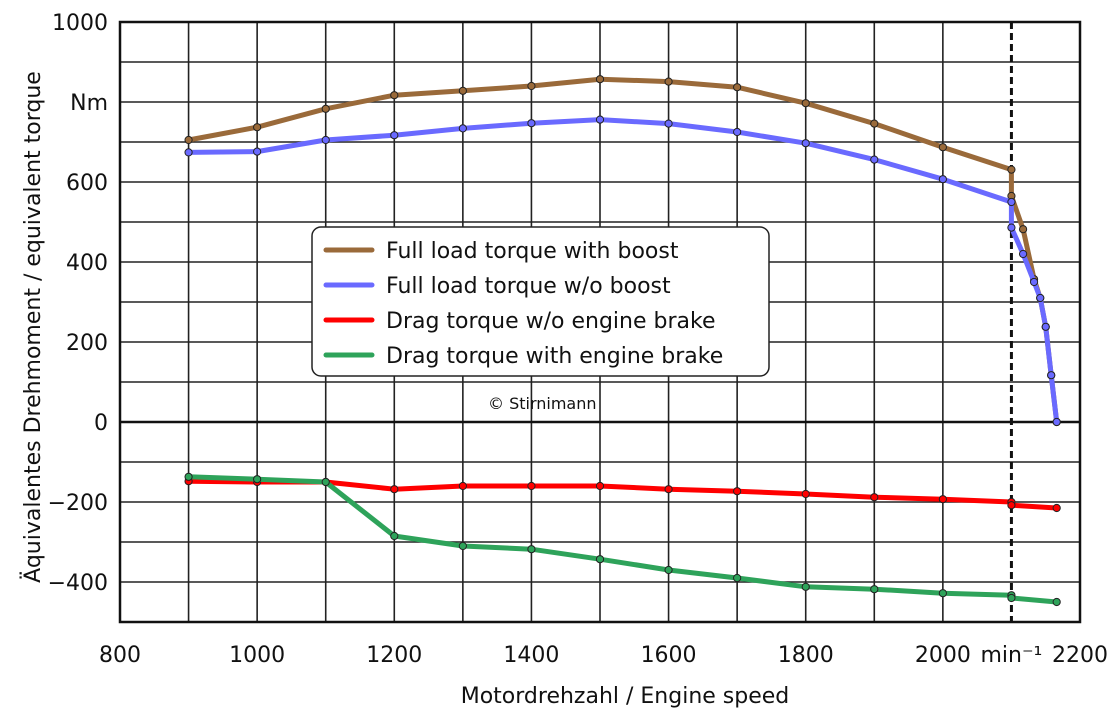  What do you see at coordinates (101, 423) in the screenshot?
I see `y-tick-label: 0` at bounding box center [101, 423].